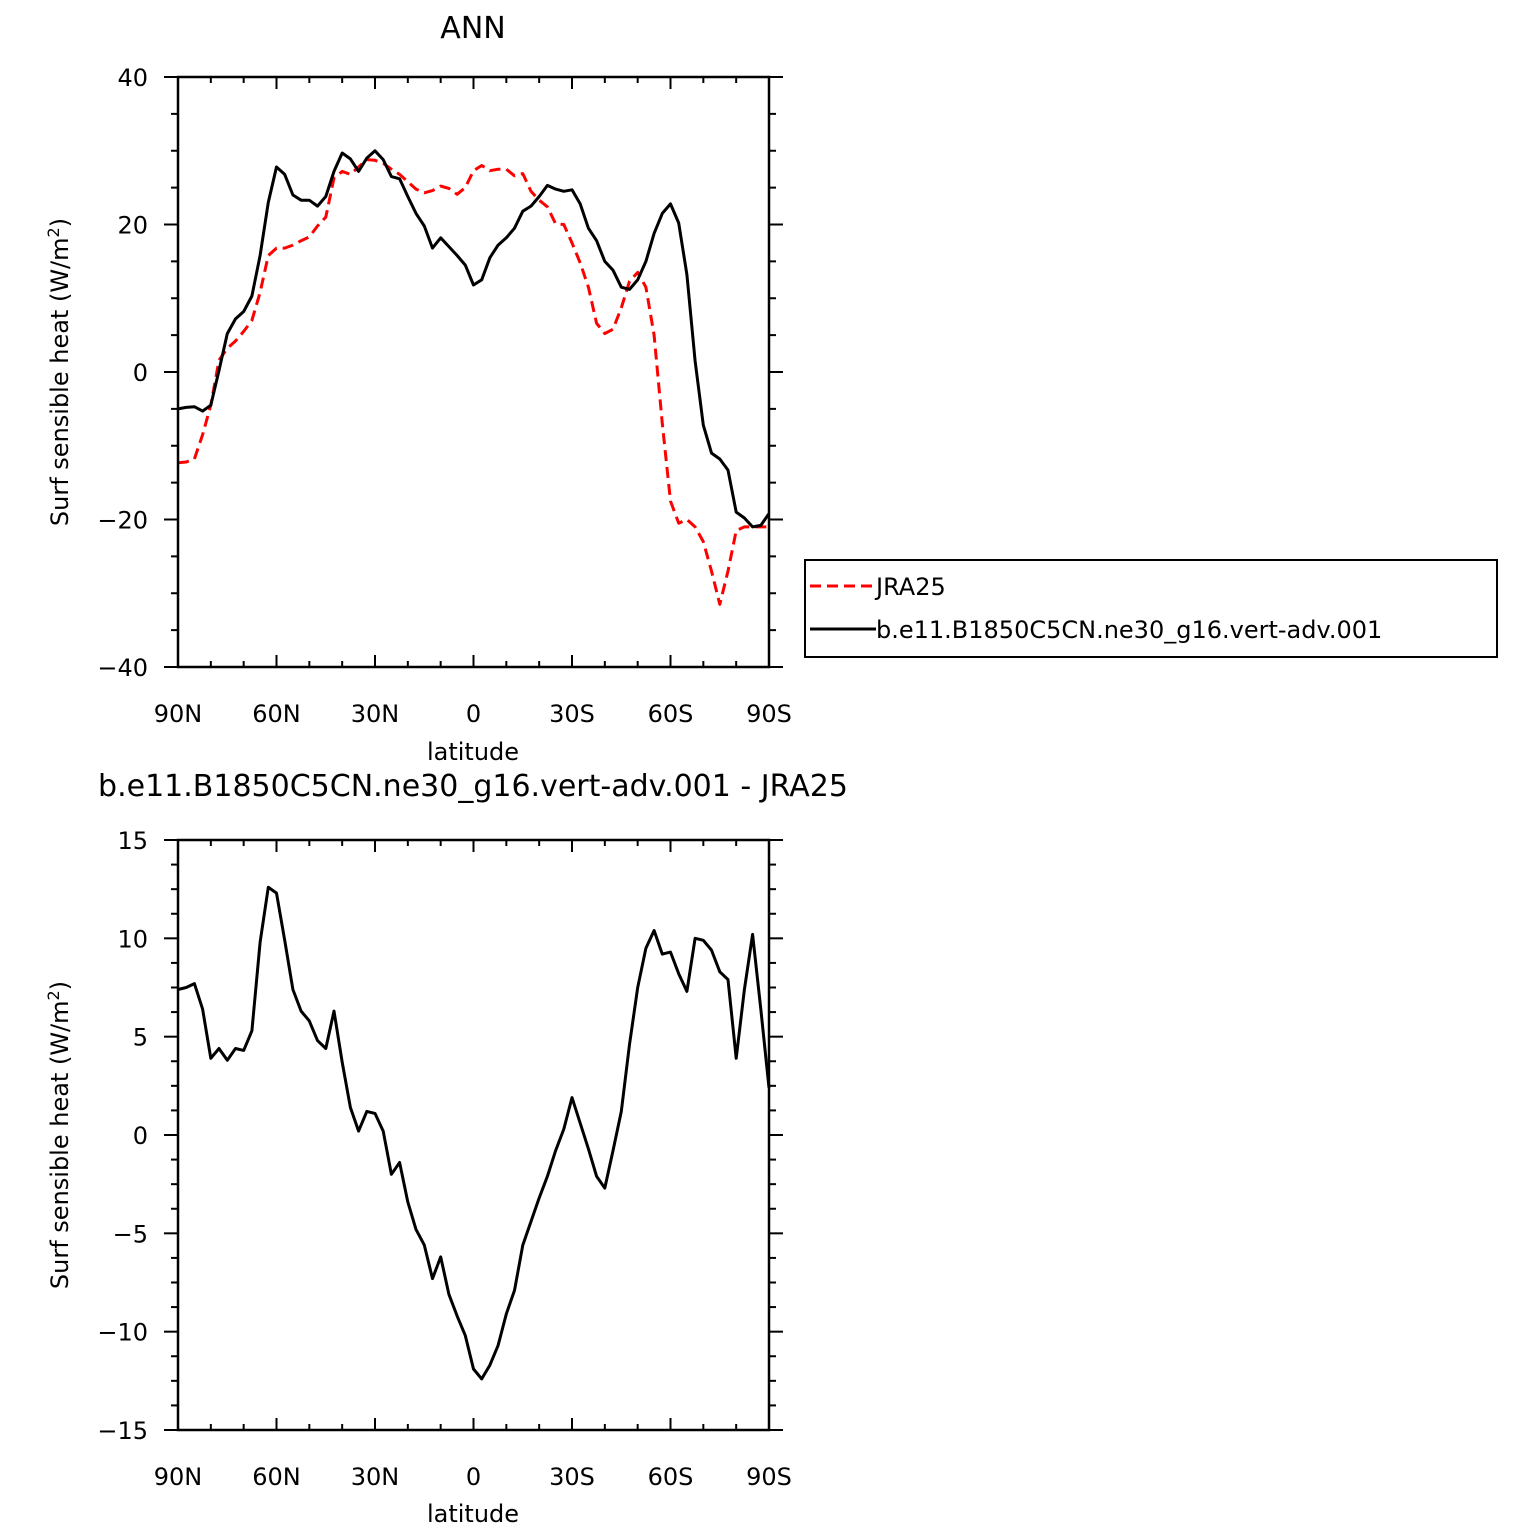  What do you see at coordinates (122, 521) in the screenshot?
I see `y-tick-label: −20` at bounding box center [122, 521].